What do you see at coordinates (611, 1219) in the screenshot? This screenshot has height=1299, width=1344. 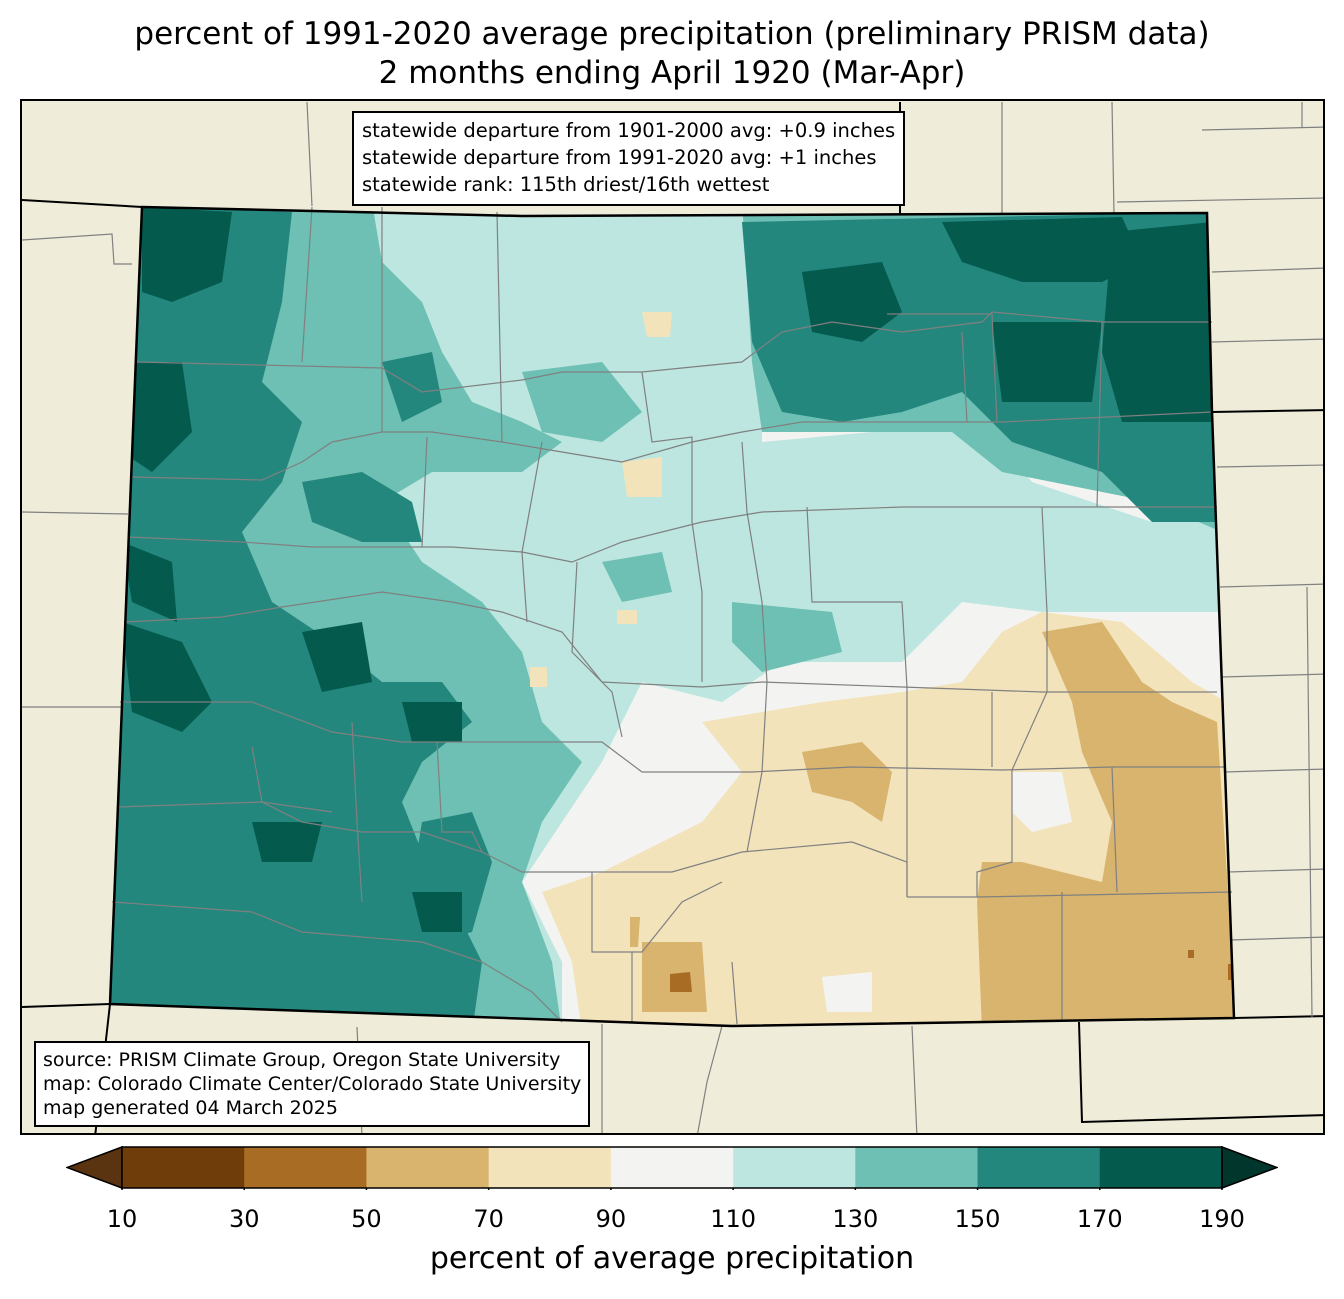 I see `colorbar-tick-label: 90` at bounding box center [611, 1219].